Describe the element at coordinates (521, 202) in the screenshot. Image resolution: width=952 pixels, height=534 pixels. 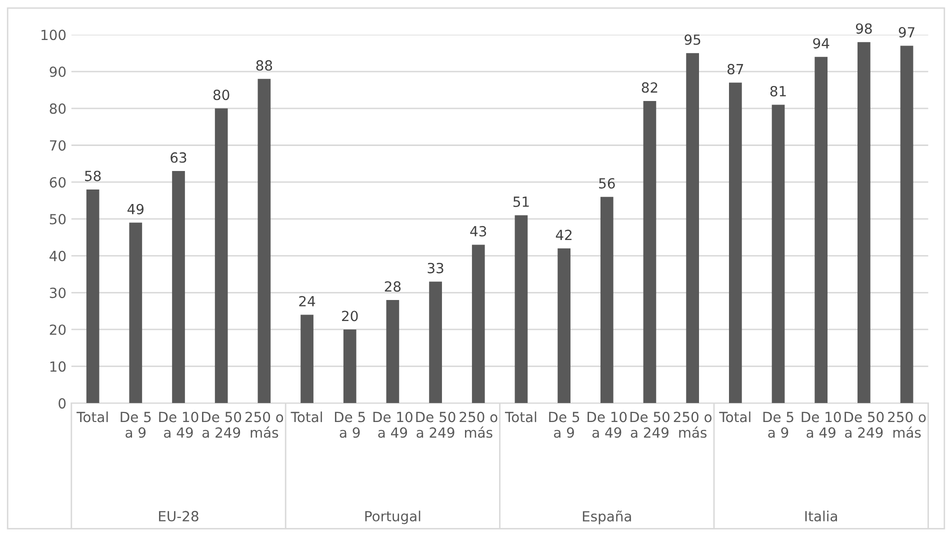
I see `data-label: 51` at that location.